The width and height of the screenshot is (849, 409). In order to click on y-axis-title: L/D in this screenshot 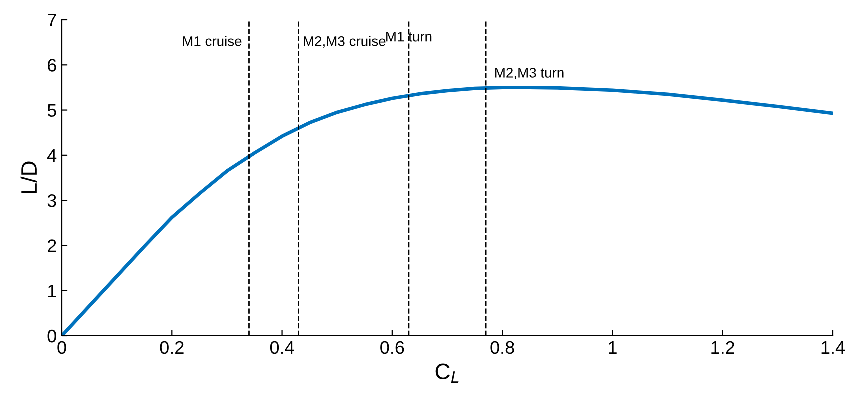, I will do `click(29, 178)`.